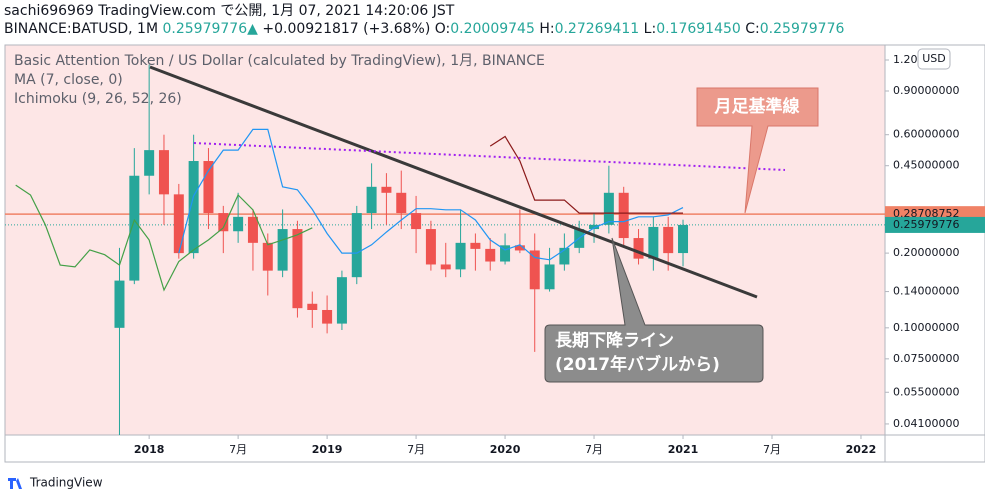 The width and height of the screenshot is (985, 500). Describe the element at coordinates (492, 29) in the screenshot. I see `ohlc-value: 0.20009745` at that location.